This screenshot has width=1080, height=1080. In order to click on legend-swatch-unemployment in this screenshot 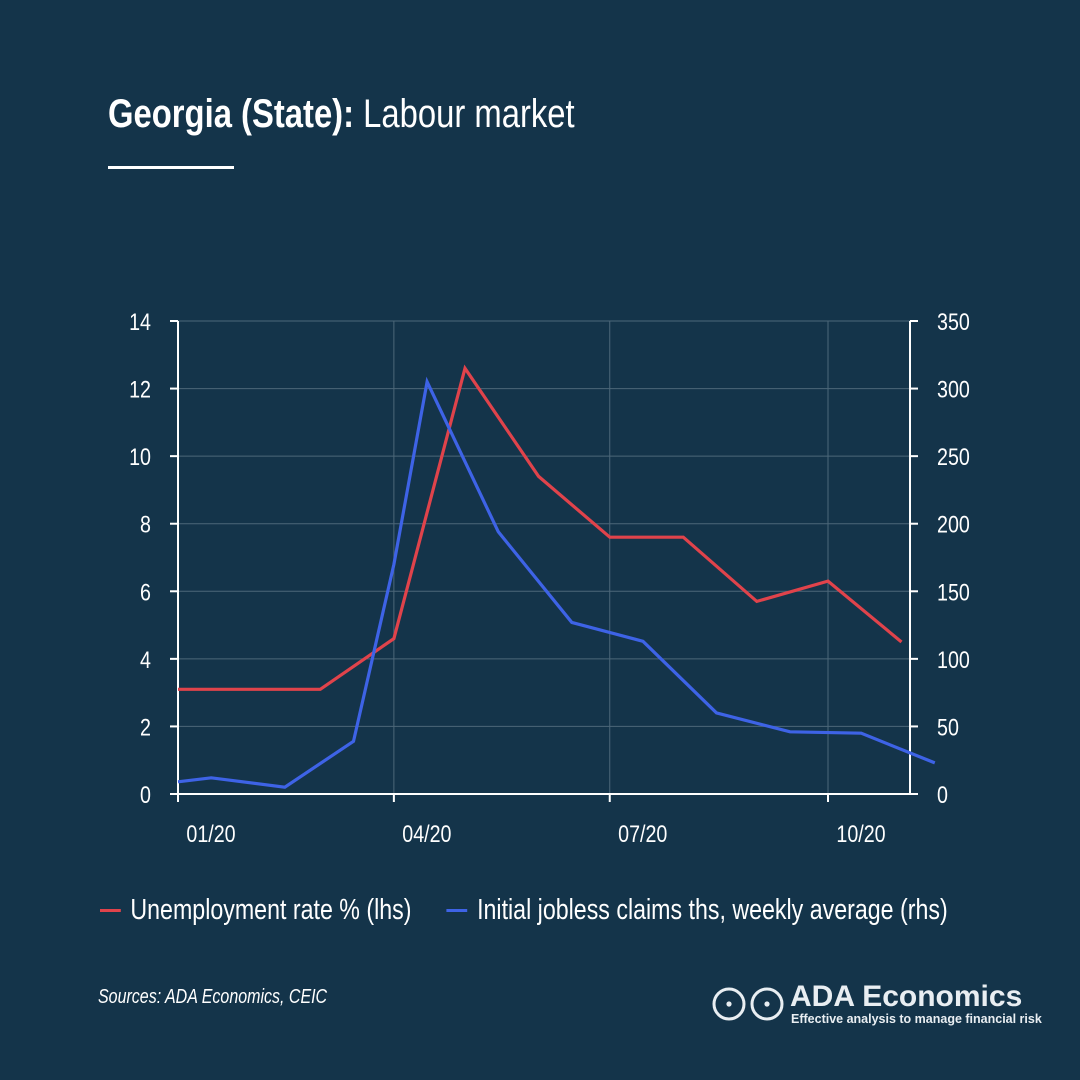, I will do `click(110, 910)`.